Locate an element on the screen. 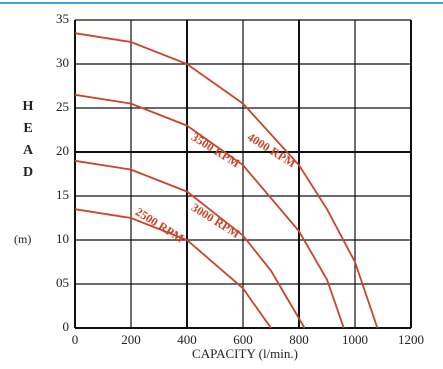 This screenshot has width=443, height=369. y-axis-label: HEAD is located at coordinates (28, 139).